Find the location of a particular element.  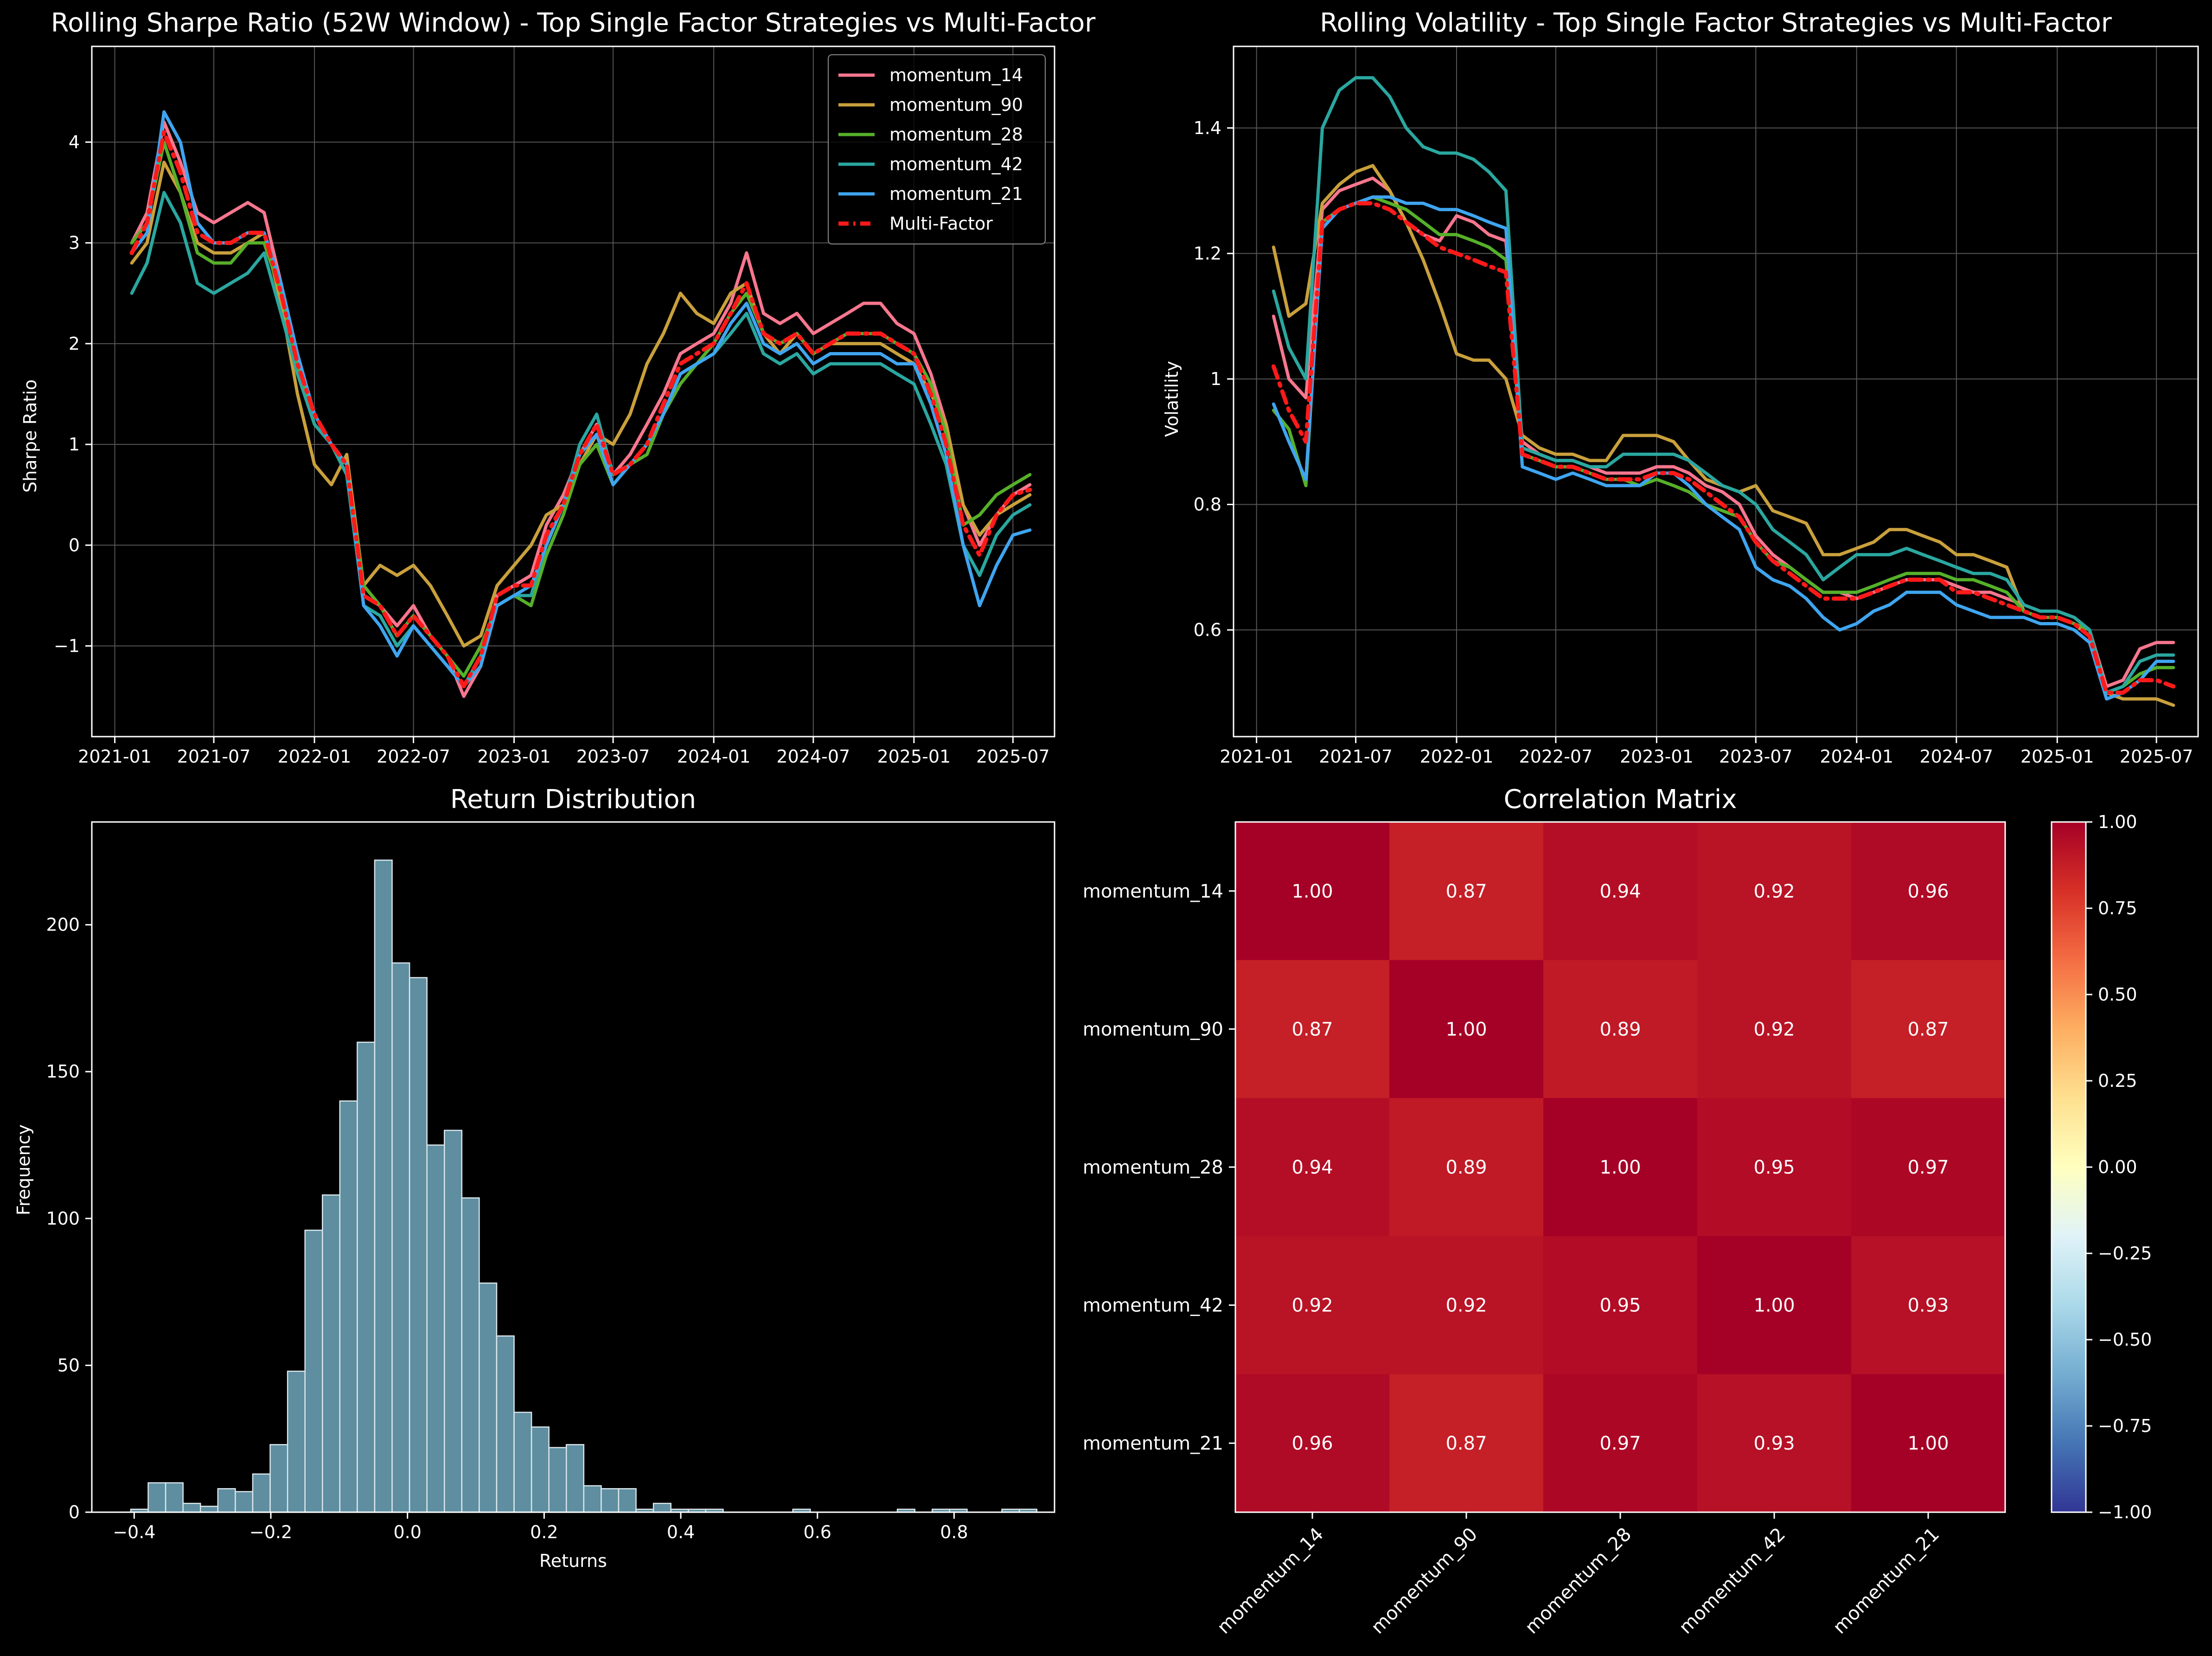

x-tick-label: 0.0 is located at coordinates (407, 1532).